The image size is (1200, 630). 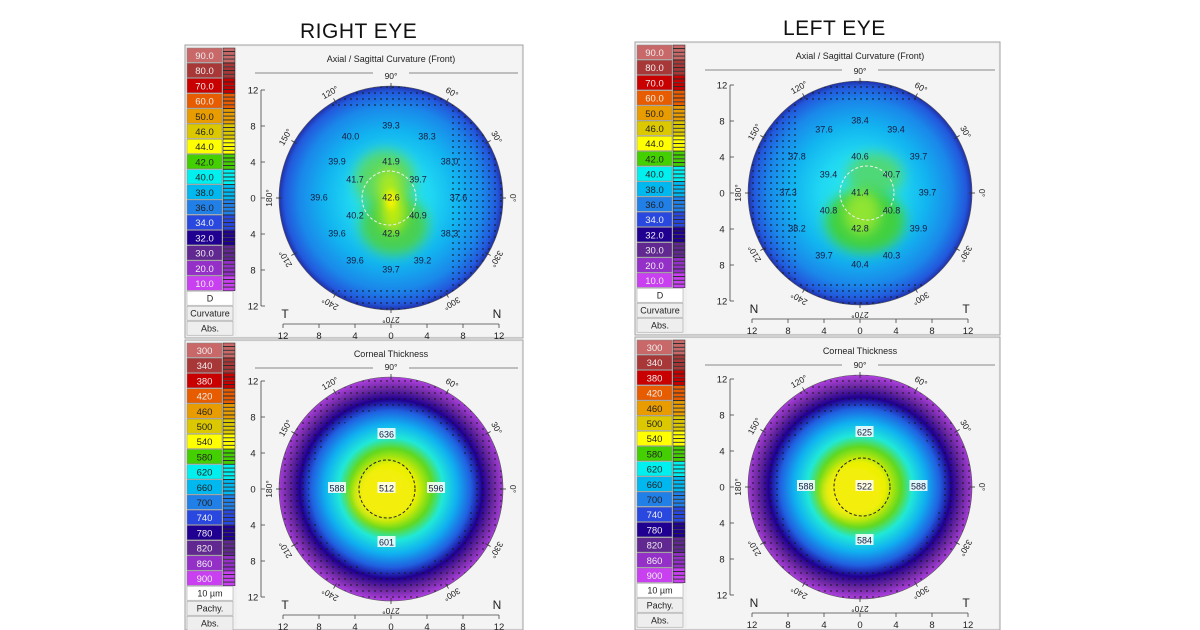 I want to click on color-scale-label: 34.0, so click(x=204, y=223).